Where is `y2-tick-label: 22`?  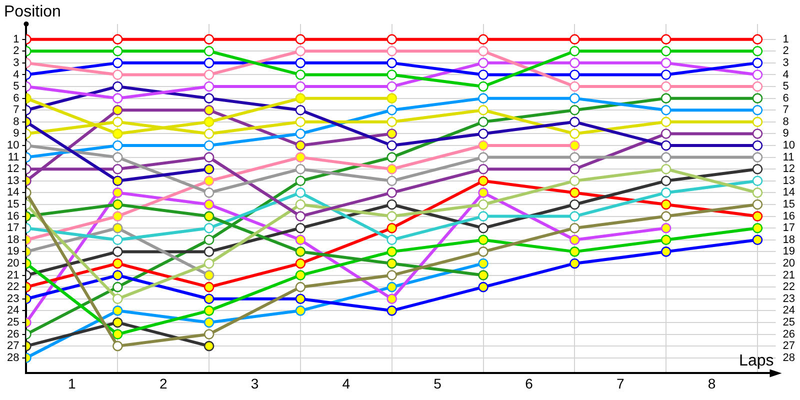
y2-tick-label: 22 is located at coordinates (789, 287).